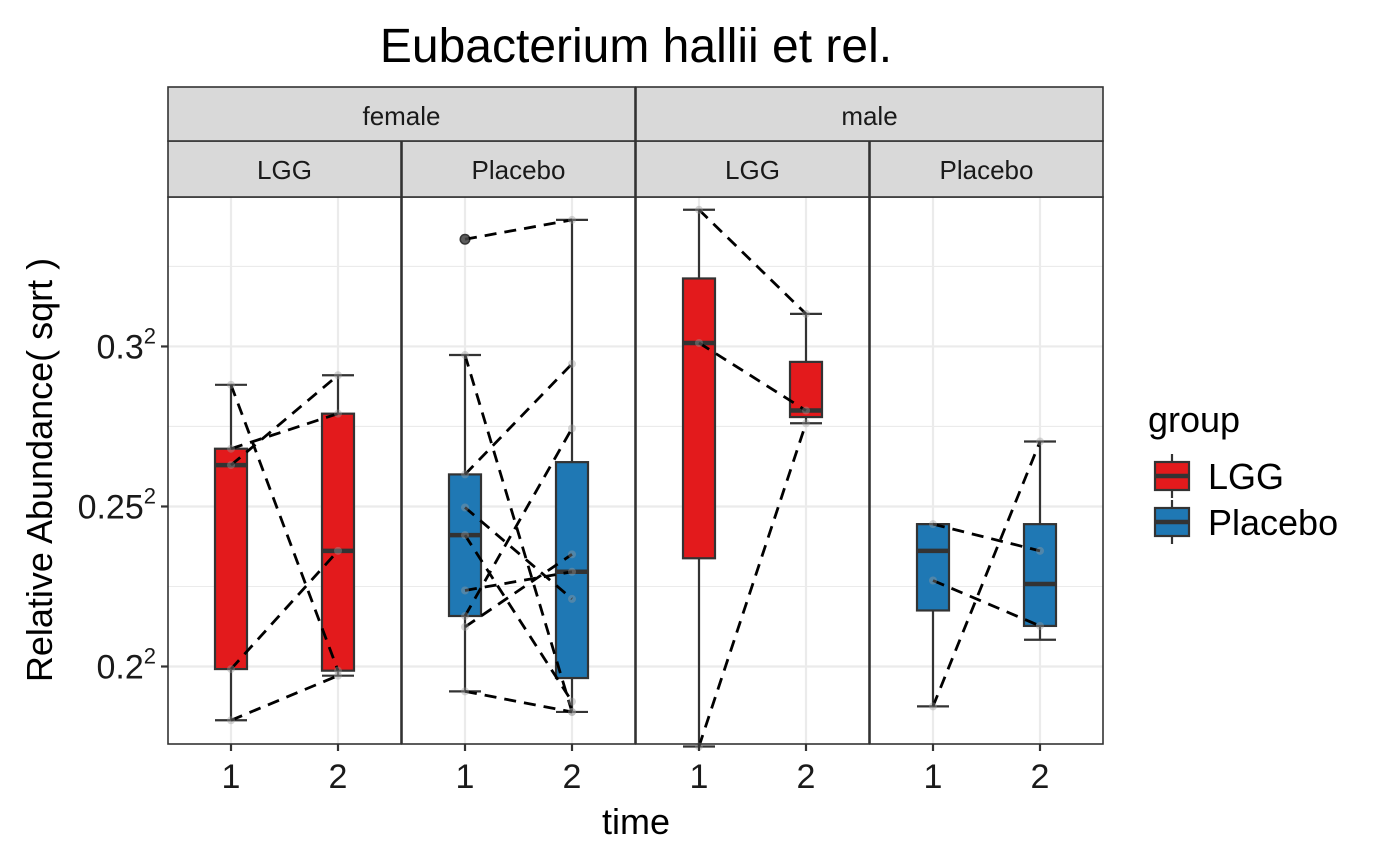 The image size is (1400, 866). Describe the element at coordinates (39, 470) in the screenshot. I see `y-axis-title: Relative Abundance( sqrt )` at that location.